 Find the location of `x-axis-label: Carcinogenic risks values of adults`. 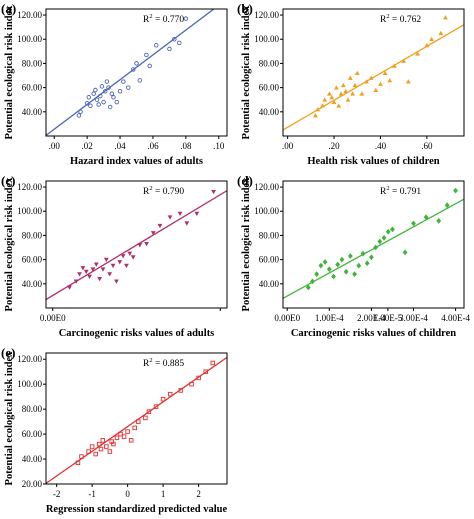

x-axis-label: Carcinogenic risks values of adults is located at coordinates (137, 333).